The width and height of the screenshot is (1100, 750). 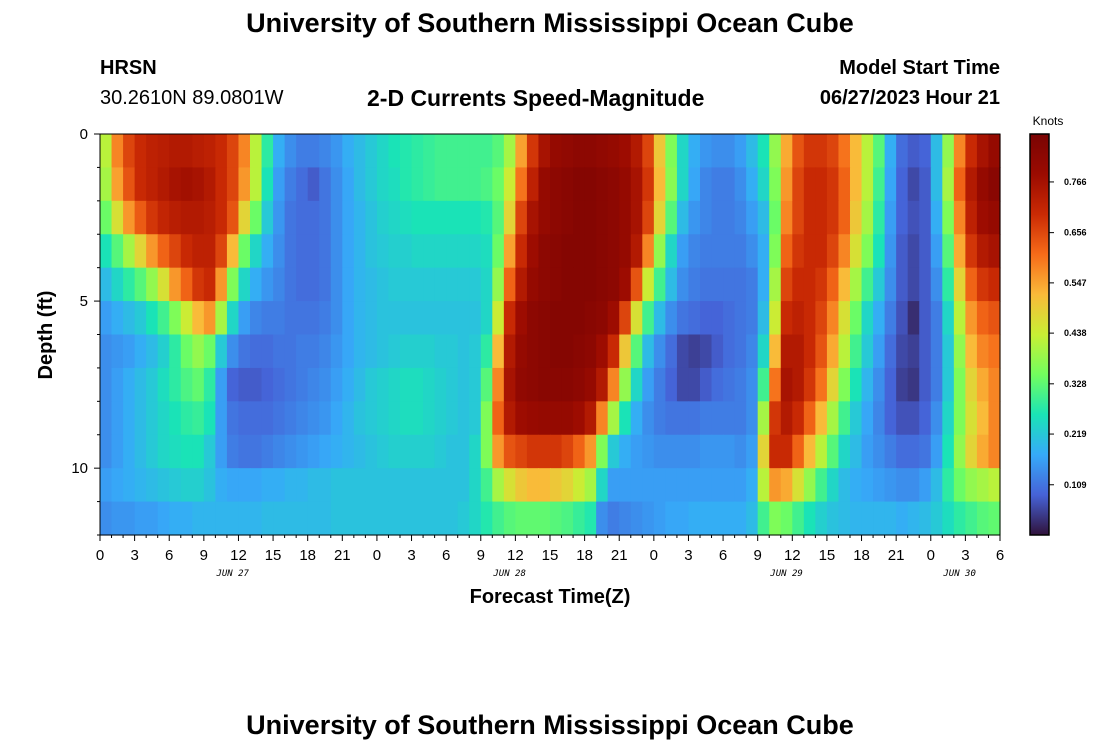 What do you see at coordinates (192, 98) in the screenshot?
I see `station-coords: 30.2610N 89.0801W` at bounding box center [192, 98].